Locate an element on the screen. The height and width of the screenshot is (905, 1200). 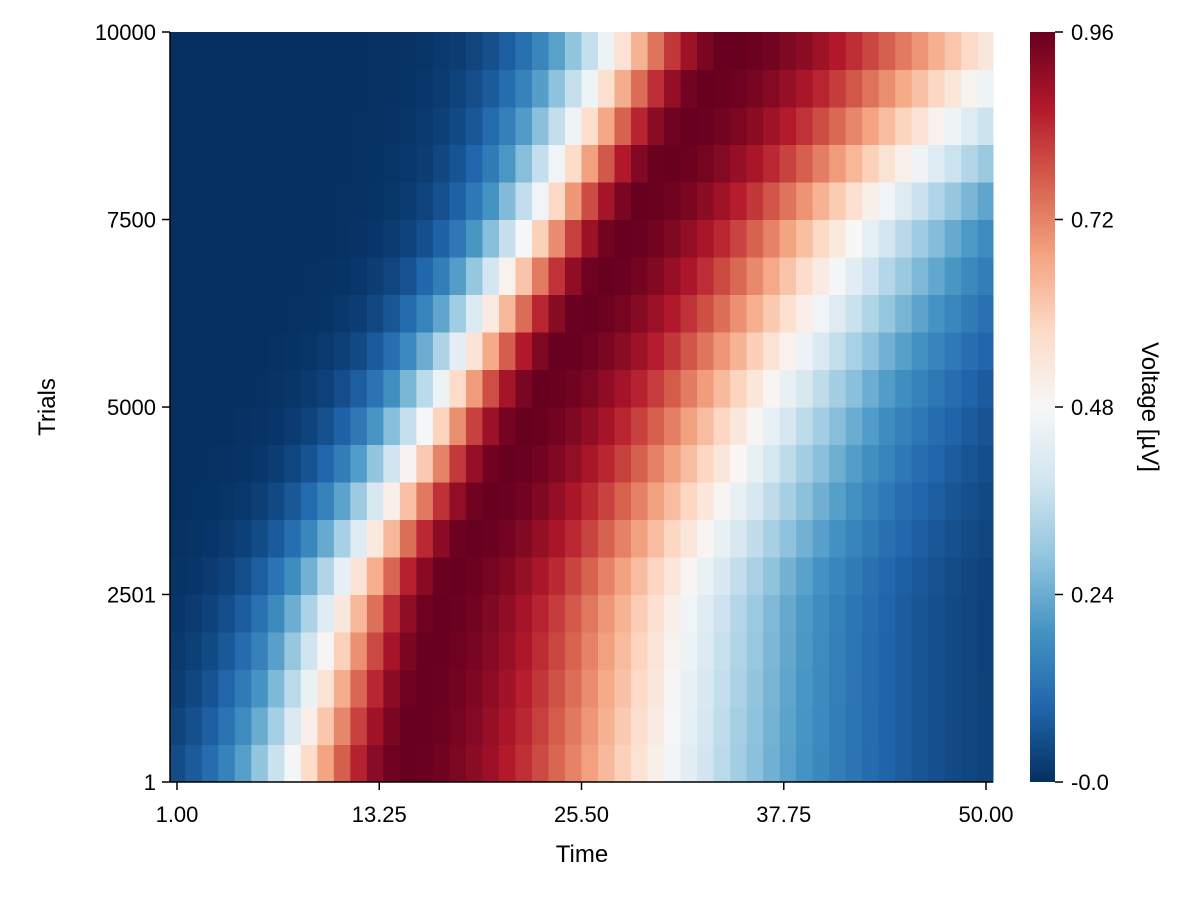
colorbar-label: Voltage [µV] is located at coordinates (1149, 407).